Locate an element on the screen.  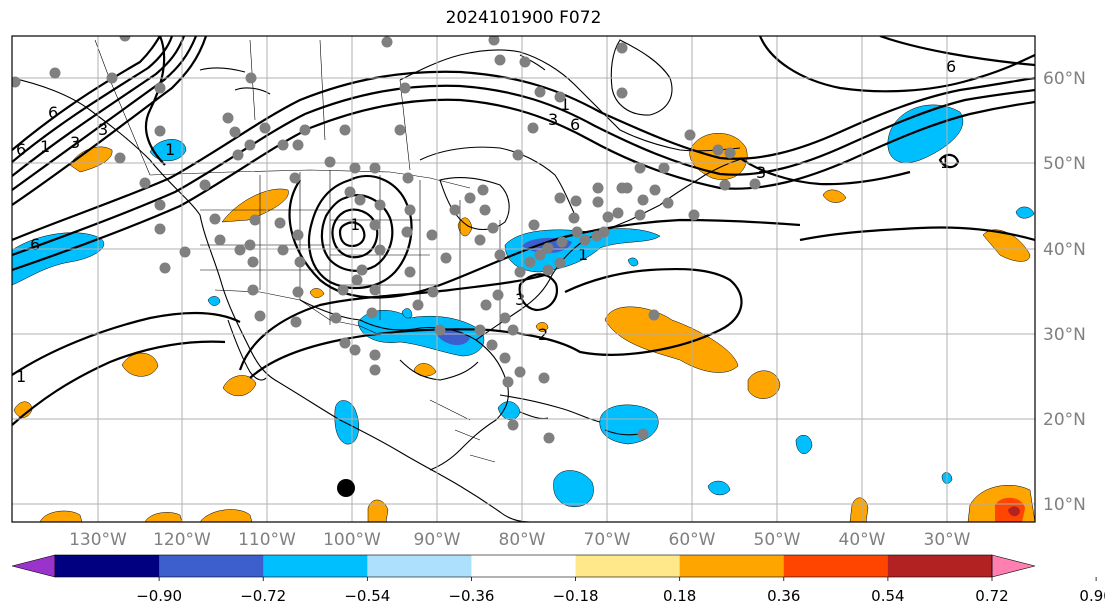
colorbar-tick-label: 0.36 is located at coordinates (783, 596).